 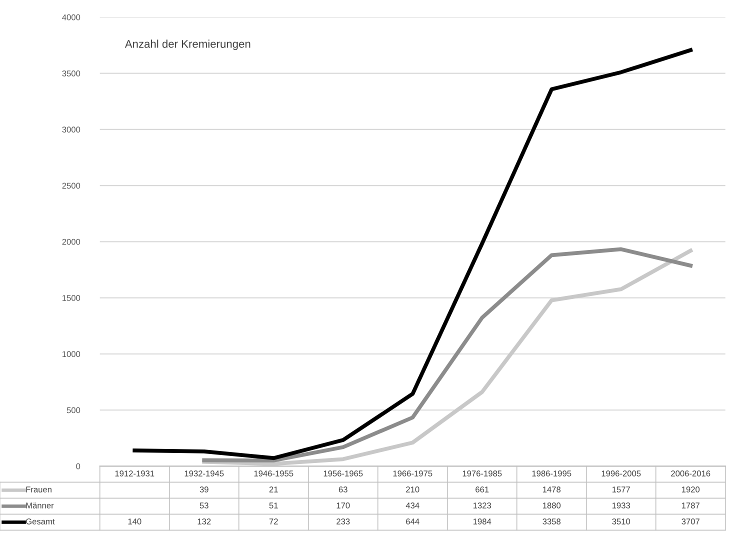 What do you see at coordinates (413, 521) in the screenshot?
I see `data-label: 644` at bounding box center [413, 521].